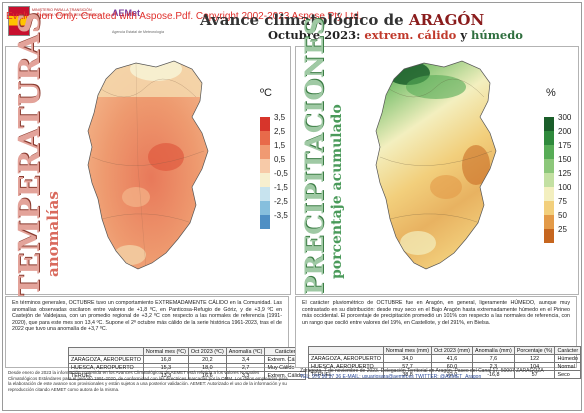 This screenshot has width=584, height=413. What do you see at coordinates (280, 145) in the screenshot?
I see `temperature-legend-label: 1,5` at bounding box center [280, 145].